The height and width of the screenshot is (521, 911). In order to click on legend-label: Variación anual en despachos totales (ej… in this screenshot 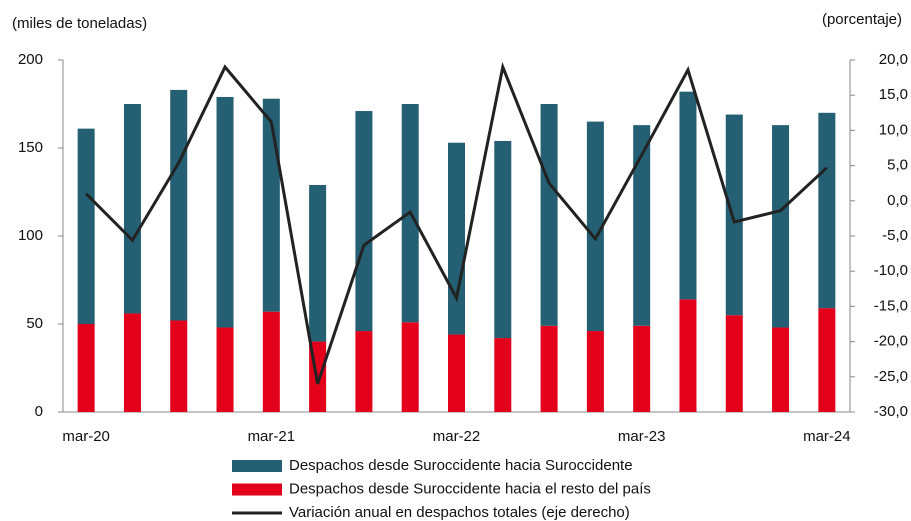, I will do `click(459, 512)`.